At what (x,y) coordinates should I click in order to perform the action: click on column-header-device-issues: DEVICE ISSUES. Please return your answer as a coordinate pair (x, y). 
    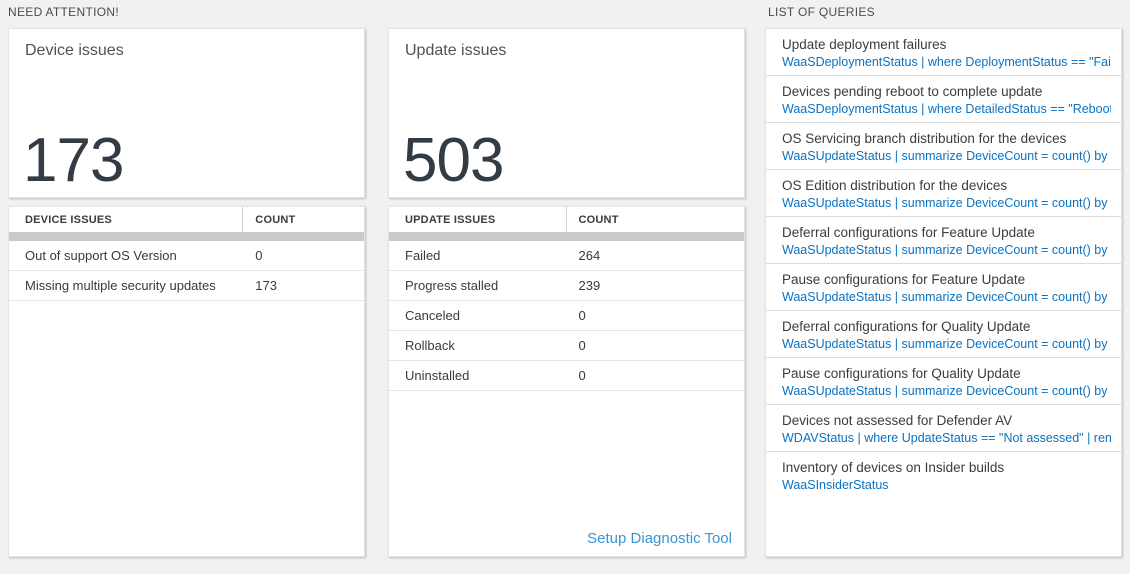
    Looking at the image, I should click on (126, 219).